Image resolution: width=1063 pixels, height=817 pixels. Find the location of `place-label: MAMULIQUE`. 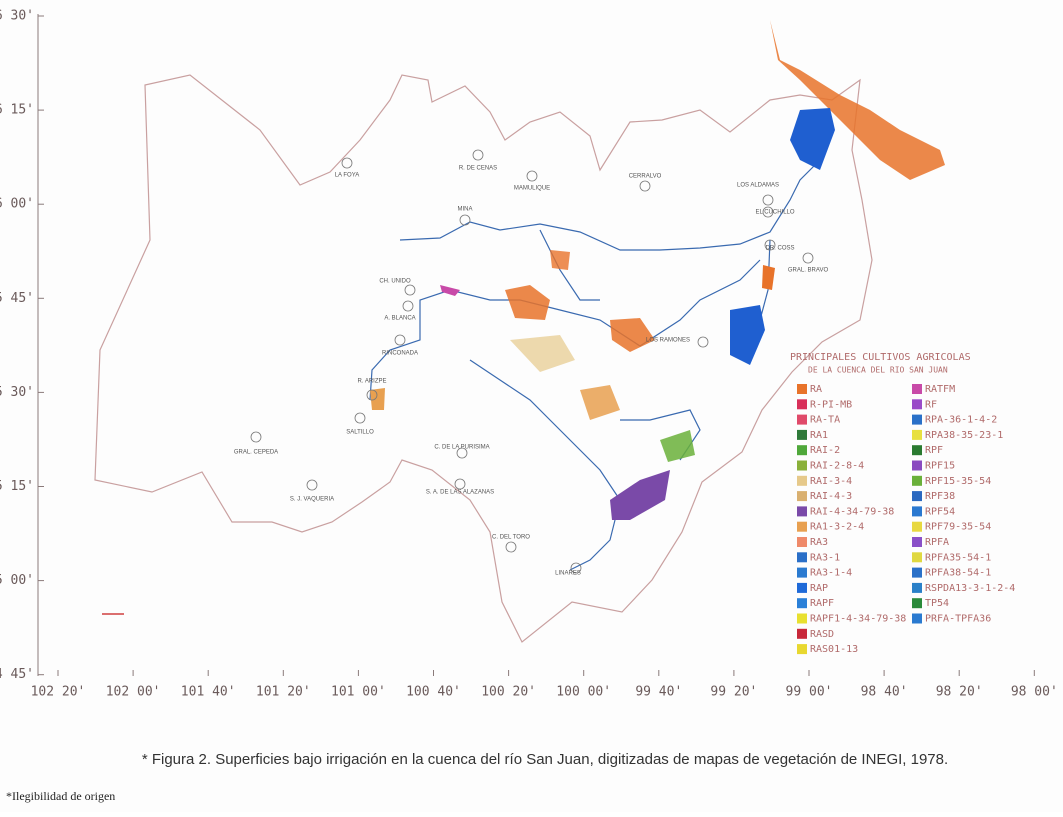

place-label: MAMULIQUE is located at coordinates (532, 189).